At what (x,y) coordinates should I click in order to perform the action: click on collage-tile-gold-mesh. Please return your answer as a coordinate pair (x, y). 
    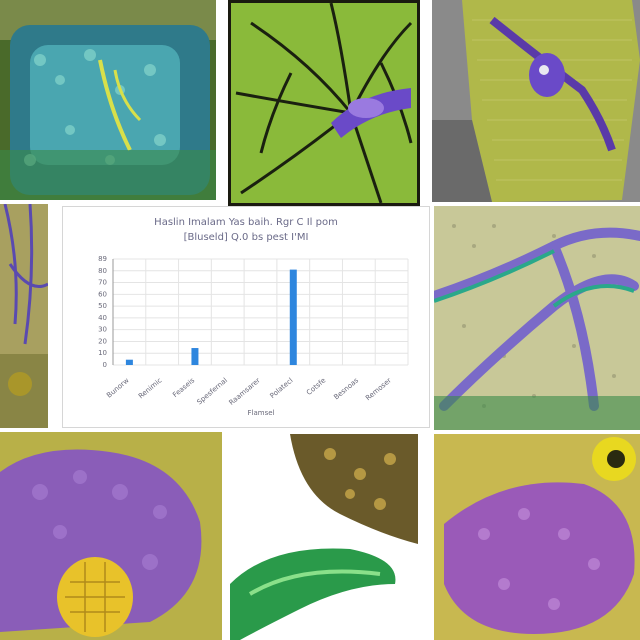
    Looking at the image, I should click on (536, 101).